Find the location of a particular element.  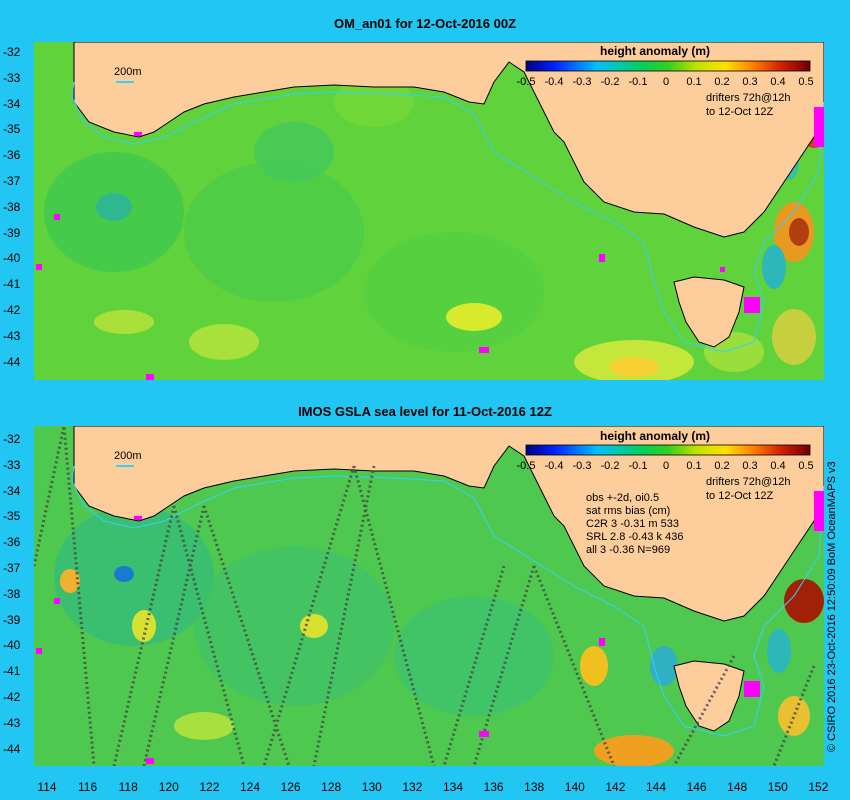

x-axis-label: 148 is located at coordinates (737, 787).